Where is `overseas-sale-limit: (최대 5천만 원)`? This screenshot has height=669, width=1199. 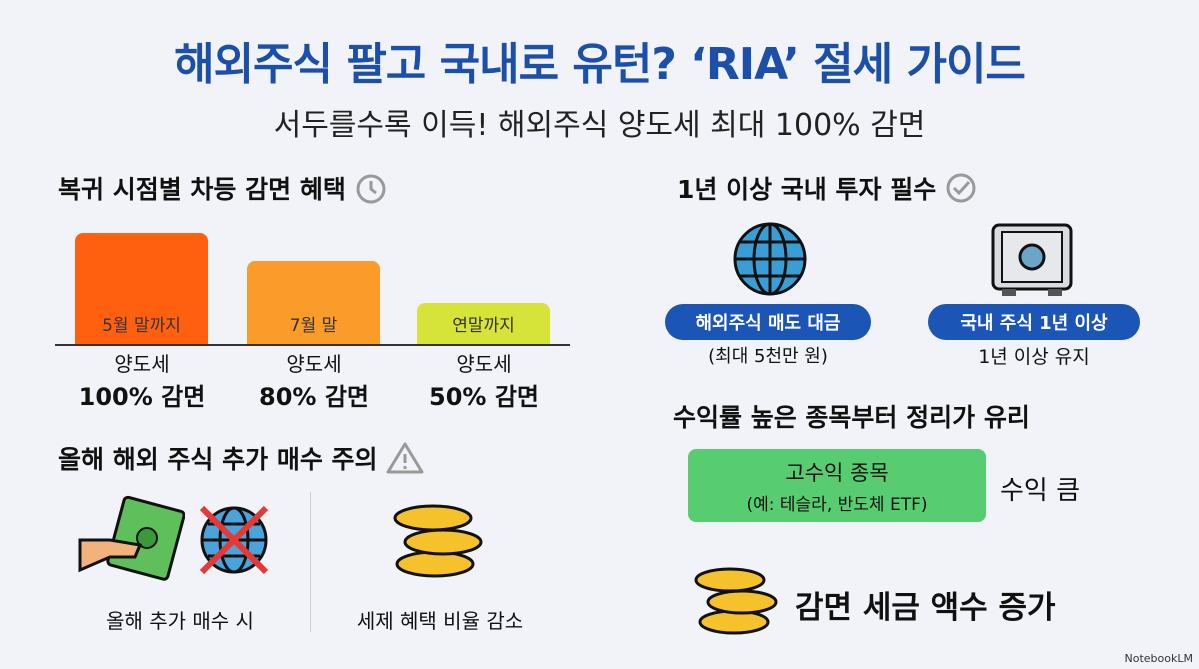 overseas-sale-limit: (최대 5천만 원) is located at coordinates (768, 356).